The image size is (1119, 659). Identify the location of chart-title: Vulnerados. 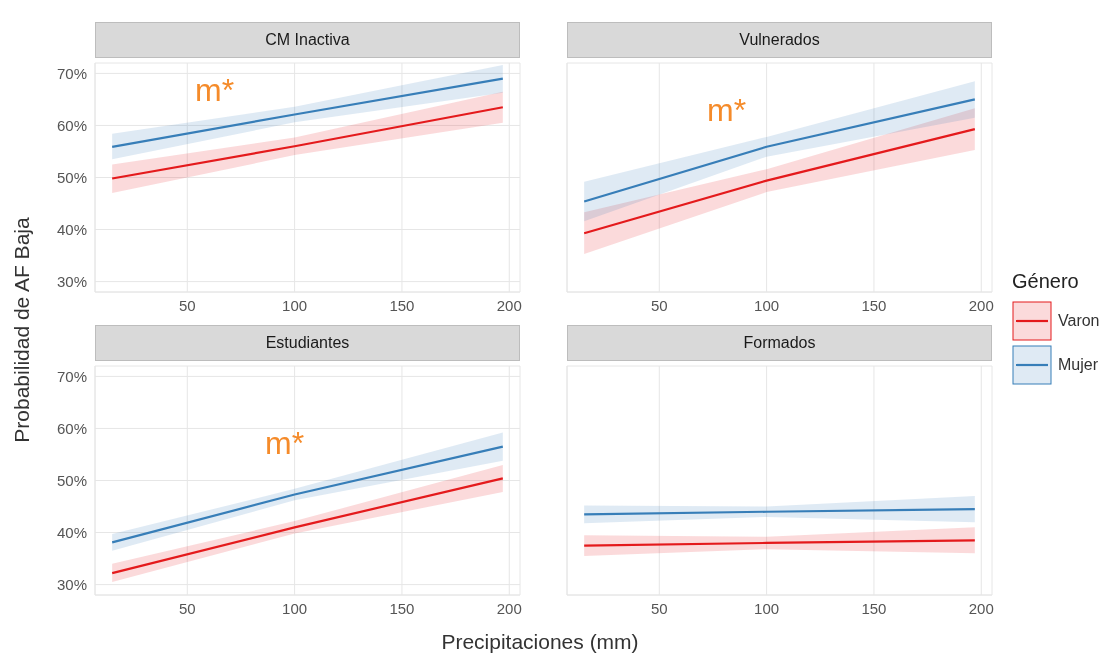
(779, 40).